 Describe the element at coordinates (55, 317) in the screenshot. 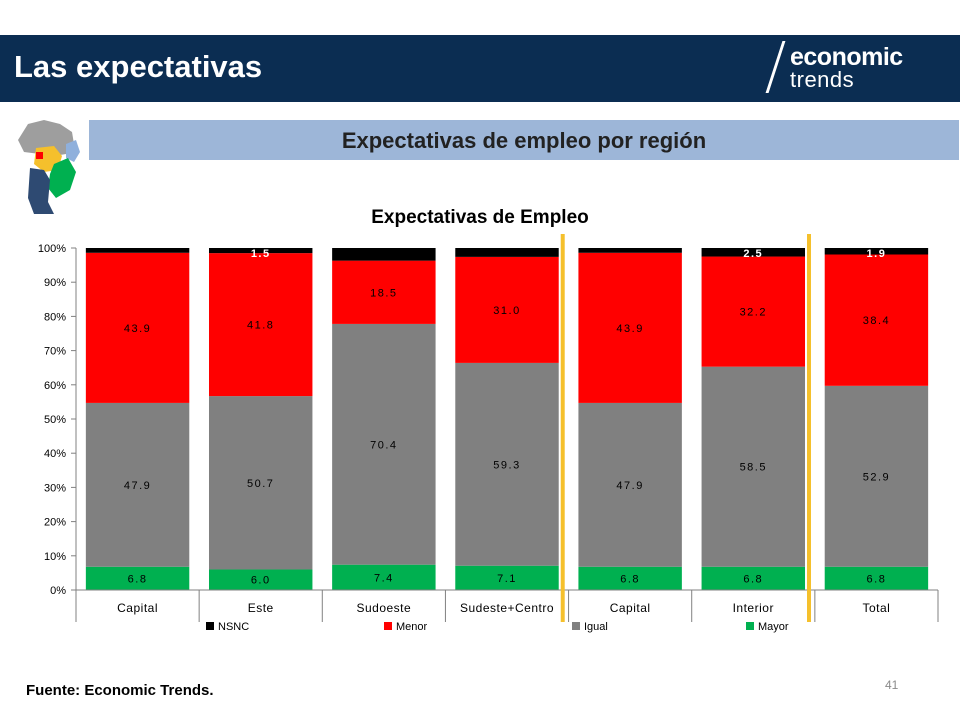

I see `y-tick-label: 80%` at that location.